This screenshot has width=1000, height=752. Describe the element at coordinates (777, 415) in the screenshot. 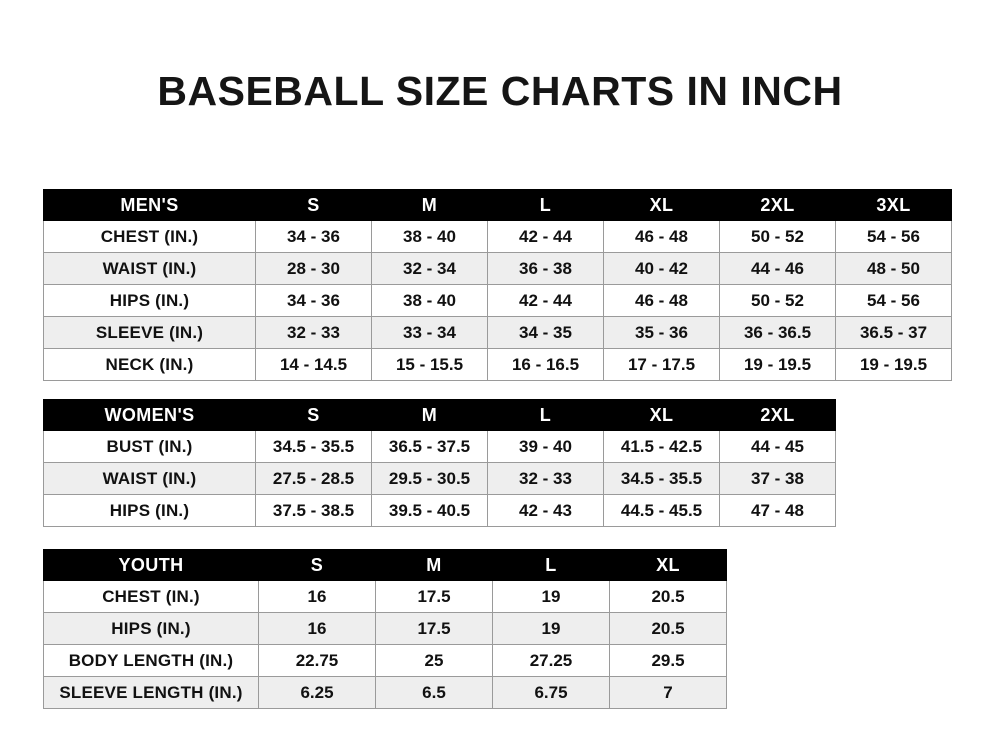

I see `header-cell-2xl: 2XL` at that location.